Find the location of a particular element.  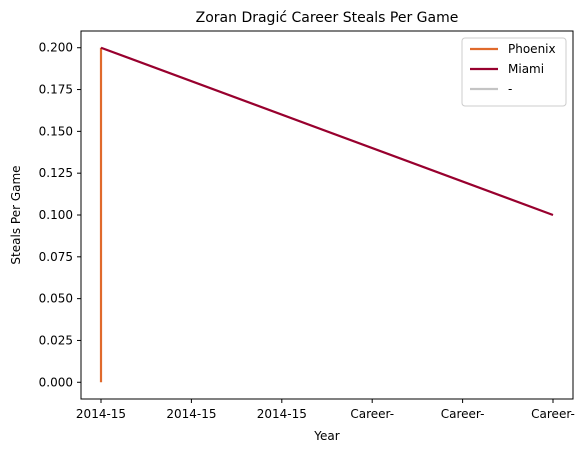

y-tick-label: 0.175 is located at coordinates (56, 90).